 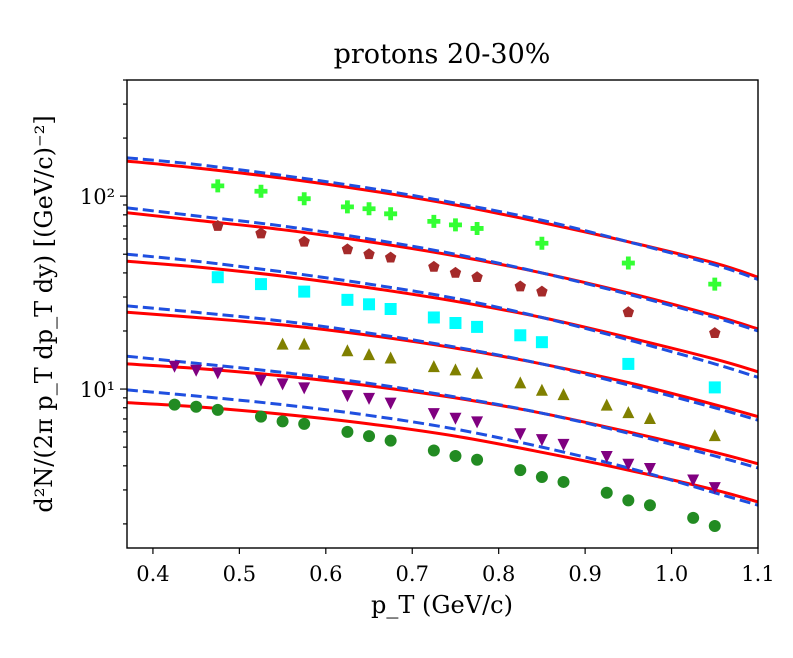 I want to click on x-axis-label: p_T (GeV/c), so click(x=442, y=605).